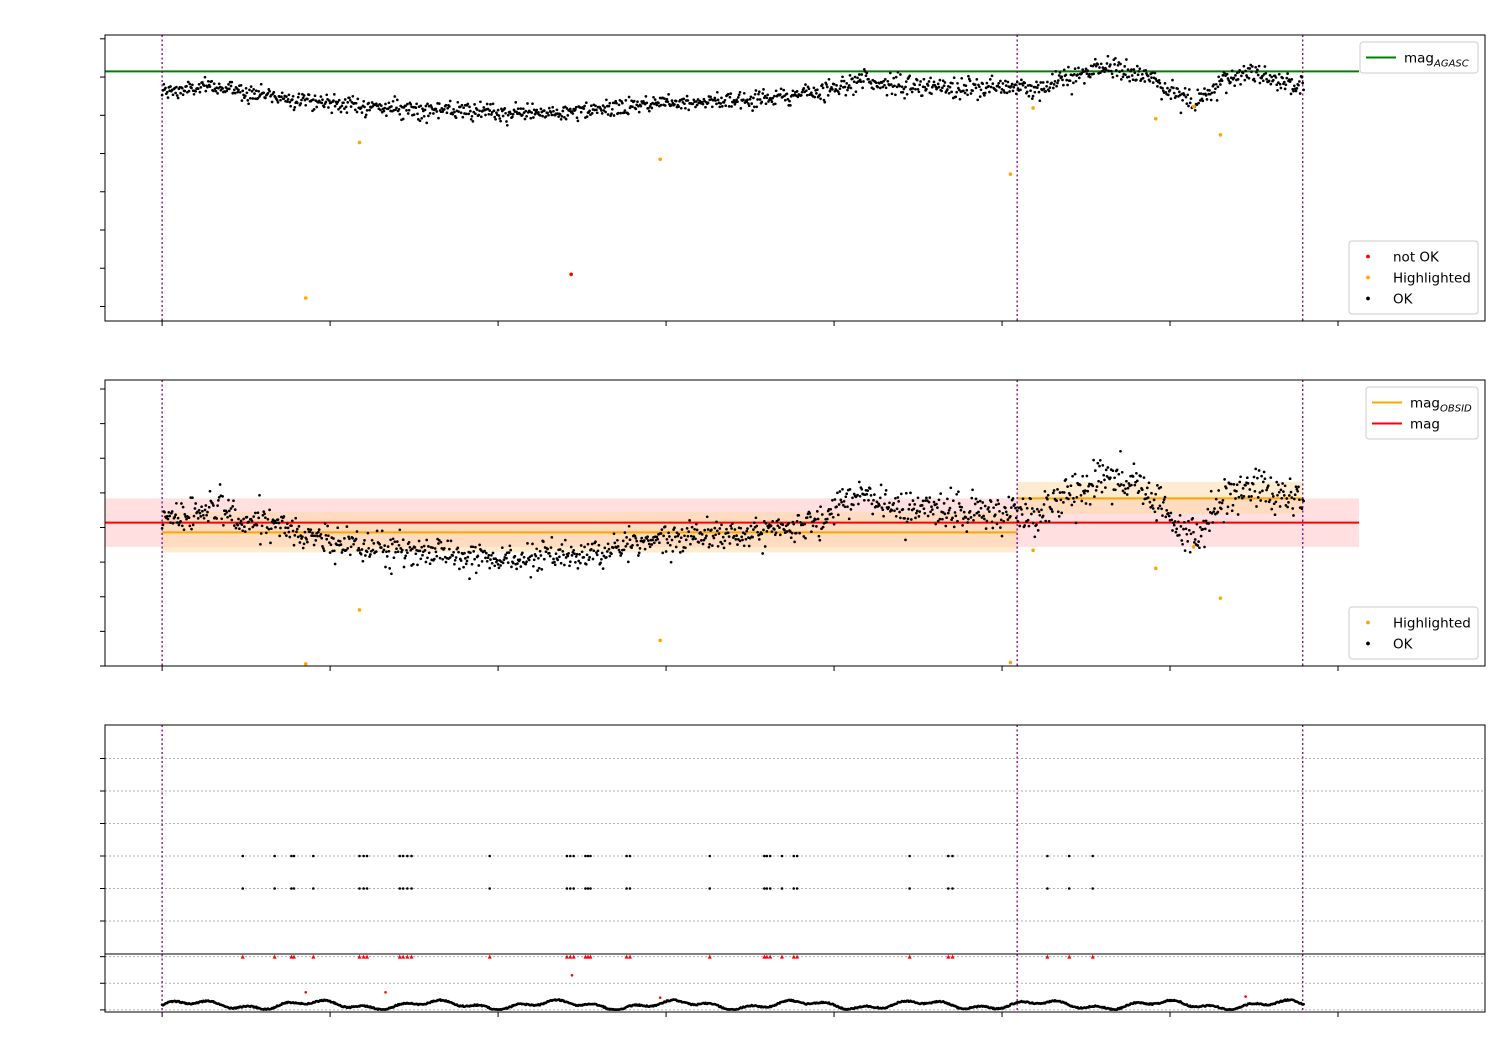 This screenshot has height=1050, width=1500. I want to click on capped-dr-marker, so click(1069, 956).